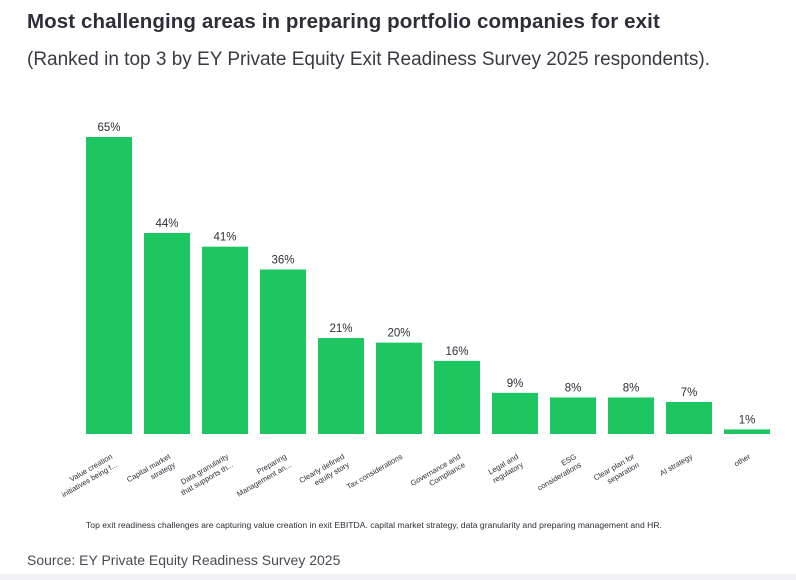 This screenshot has width=796, height=580. I want to click on category-label-line: other, so click(743, 460).